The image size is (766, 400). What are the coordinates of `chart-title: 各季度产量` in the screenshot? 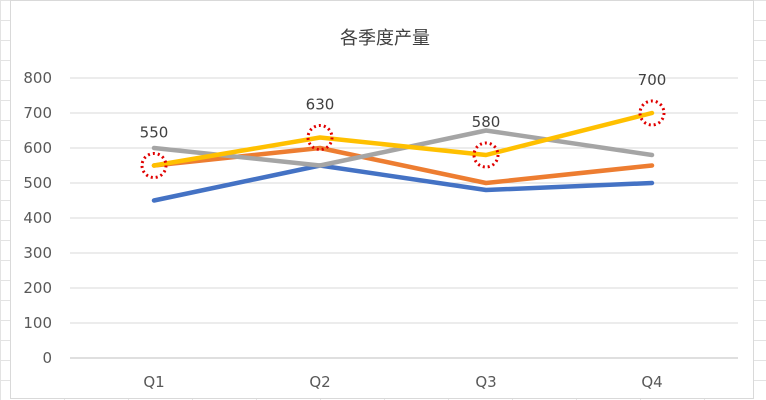 It's located at (385, 38).